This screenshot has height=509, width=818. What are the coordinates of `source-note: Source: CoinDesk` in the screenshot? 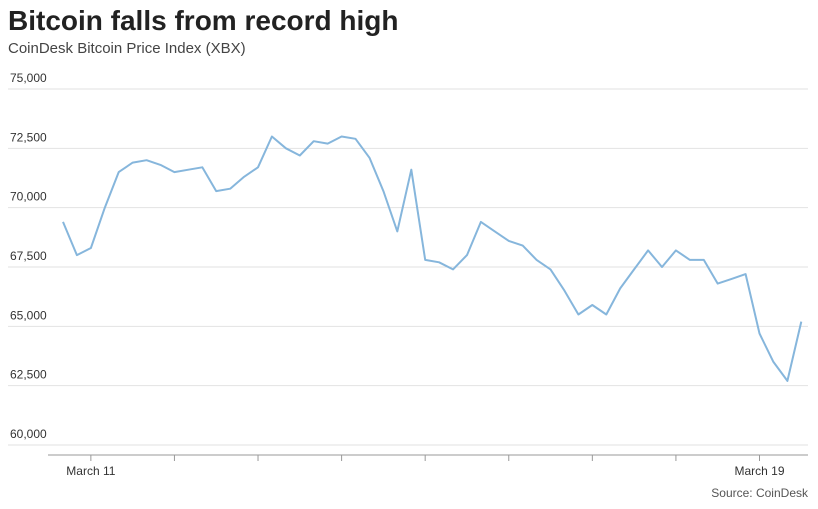 It's located at (760, 493).